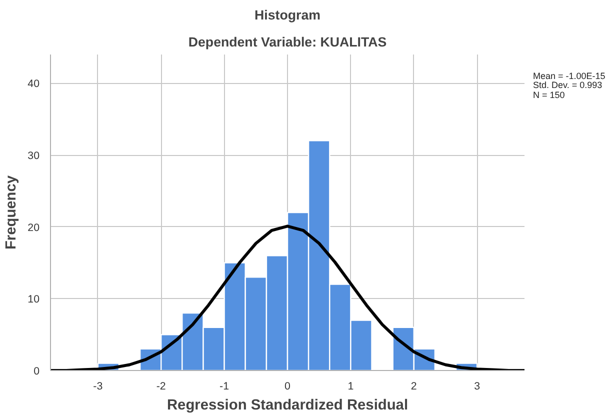 The width and height of the screenshot is (606, 416). I want to click on y-tick-label: 10, so click(34, 300).